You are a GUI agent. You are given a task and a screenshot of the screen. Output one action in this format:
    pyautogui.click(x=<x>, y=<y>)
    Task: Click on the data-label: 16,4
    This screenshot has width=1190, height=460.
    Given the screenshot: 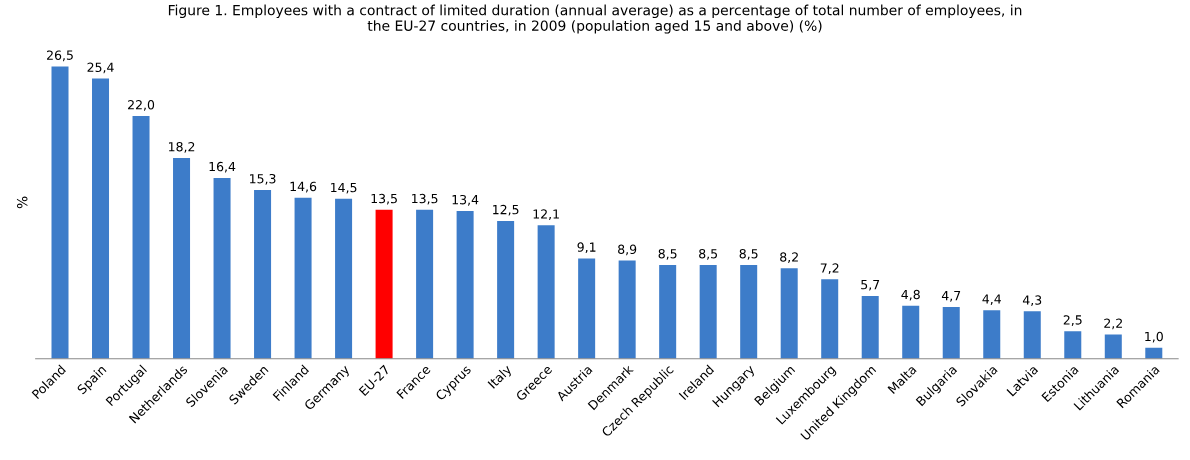 What is the action you would take?
    pyautogui.click(x=222, y=167)
    